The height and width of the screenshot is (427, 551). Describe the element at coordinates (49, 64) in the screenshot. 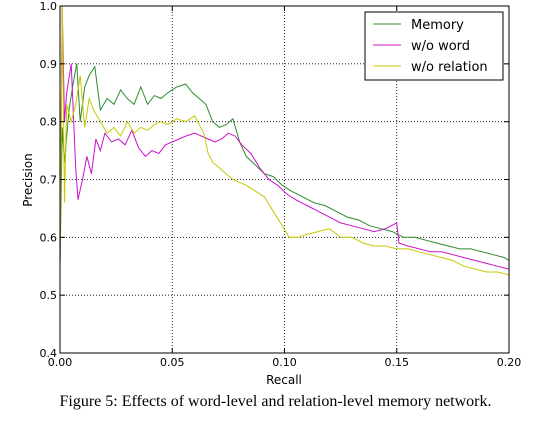

I see `y-tick-label: 0.9` at that location.